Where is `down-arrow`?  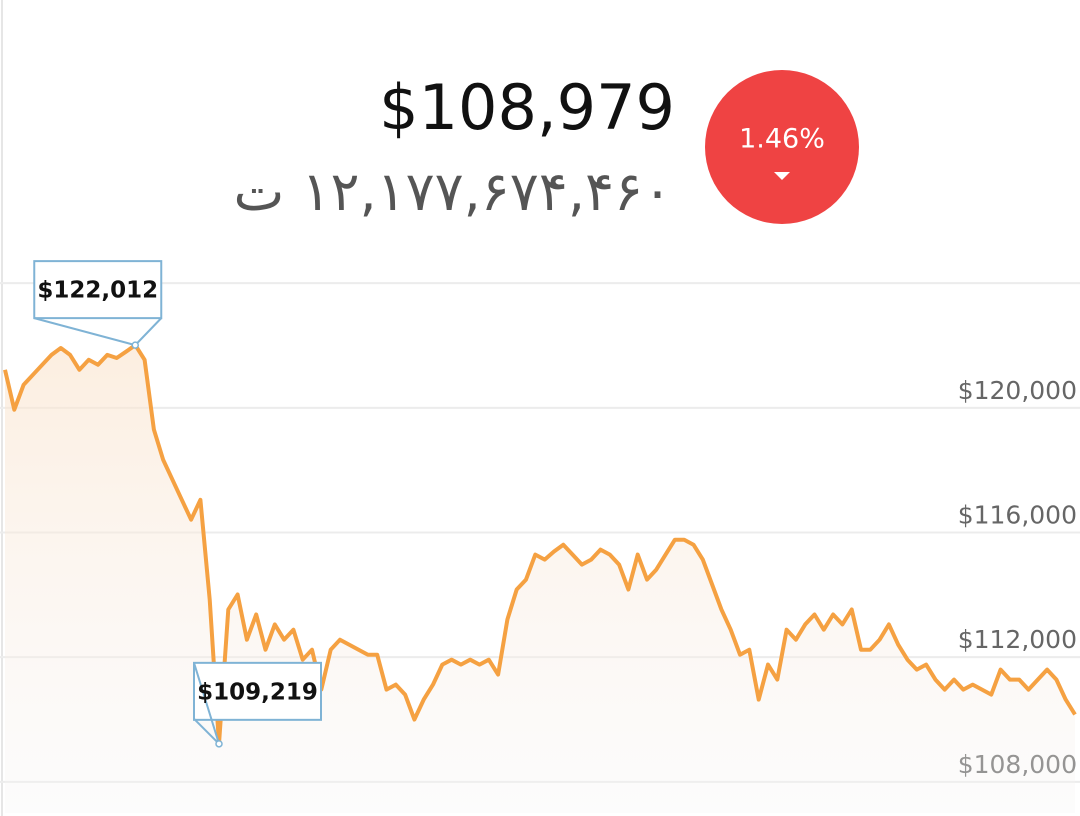 down-arrow is located at coordinates (782, 176).